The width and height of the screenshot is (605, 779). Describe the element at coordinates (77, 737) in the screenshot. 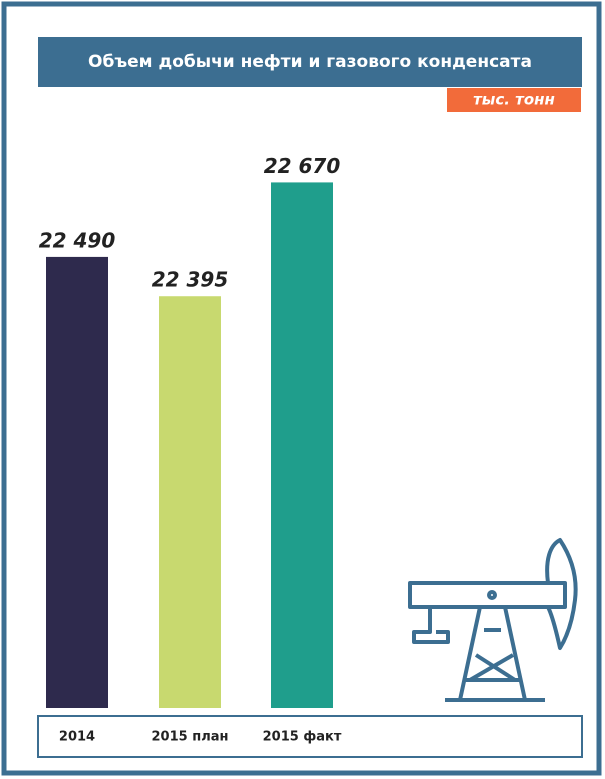

I see `x-tick-label: 2014` at that location.